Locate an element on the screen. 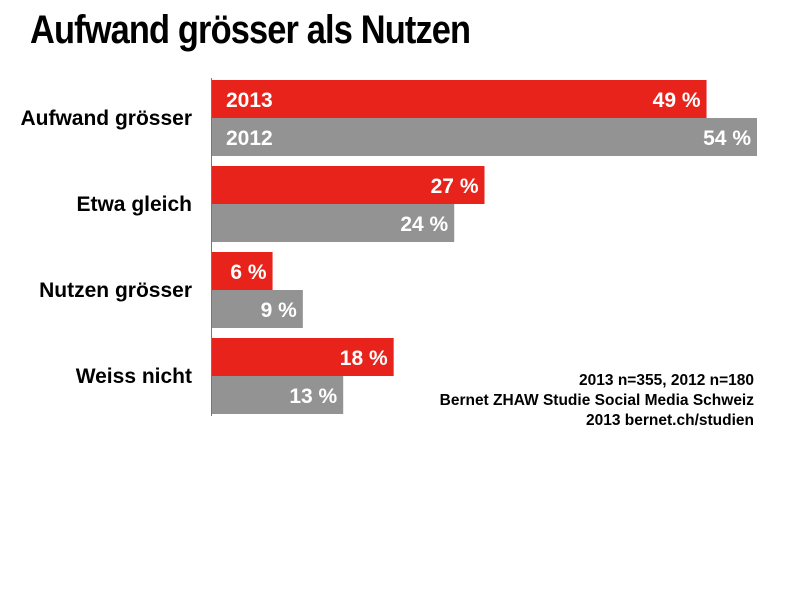 This screenshot has width=800, height=600. bar-2013-aufwand-gr-sser is located at coordinates (459, 99).